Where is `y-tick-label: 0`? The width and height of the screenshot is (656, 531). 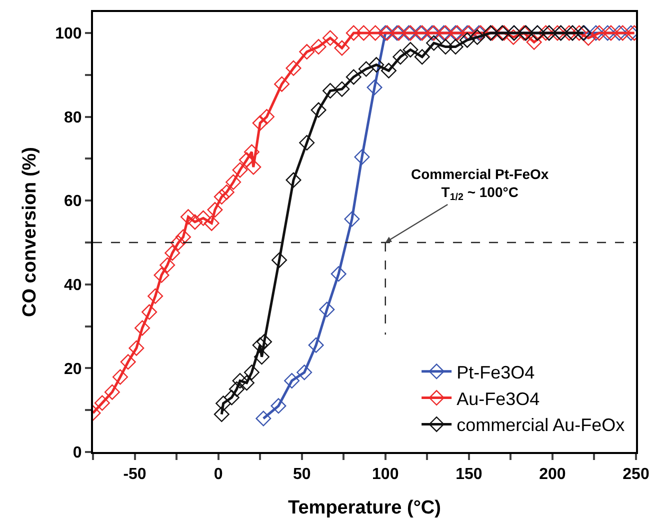
y-tick-label: 0 is located at coordinates (77, 453).